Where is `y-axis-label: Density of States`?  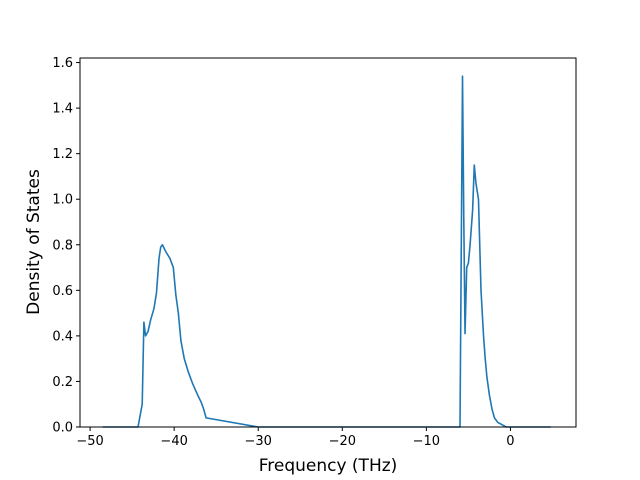 y-axis-label: Density of States is located at coordinates (34, 242).